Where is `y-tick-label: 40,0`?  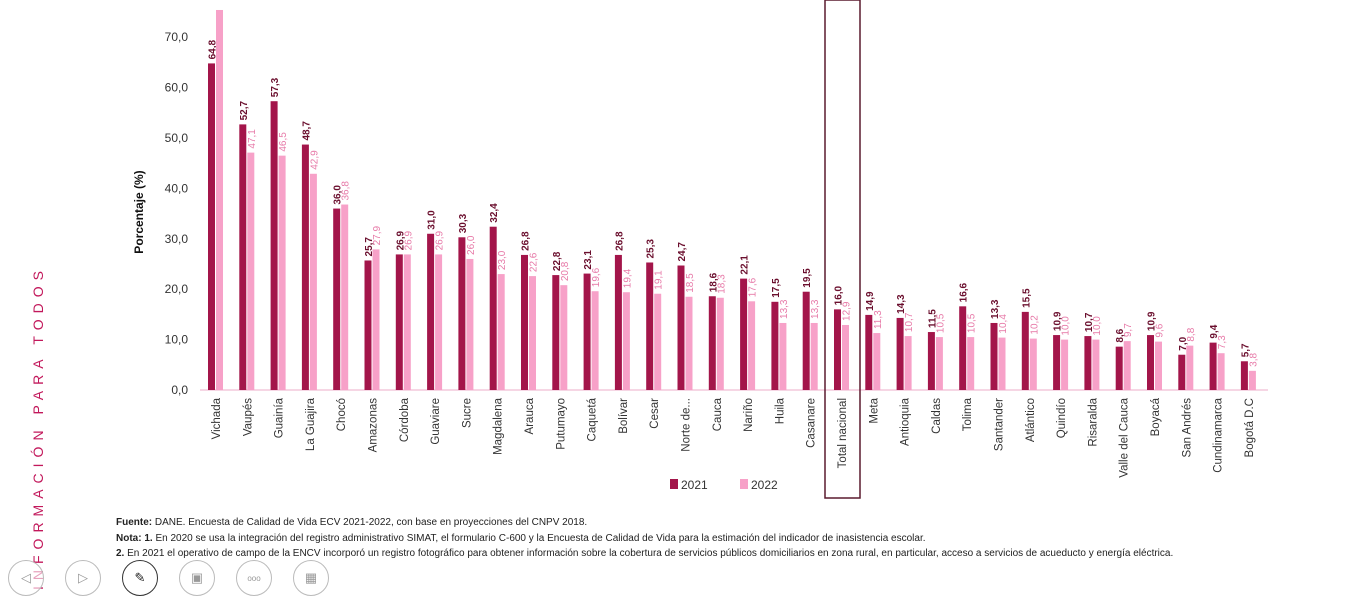 y-tick-label: 40,0 is located at coordinates (177, 188).